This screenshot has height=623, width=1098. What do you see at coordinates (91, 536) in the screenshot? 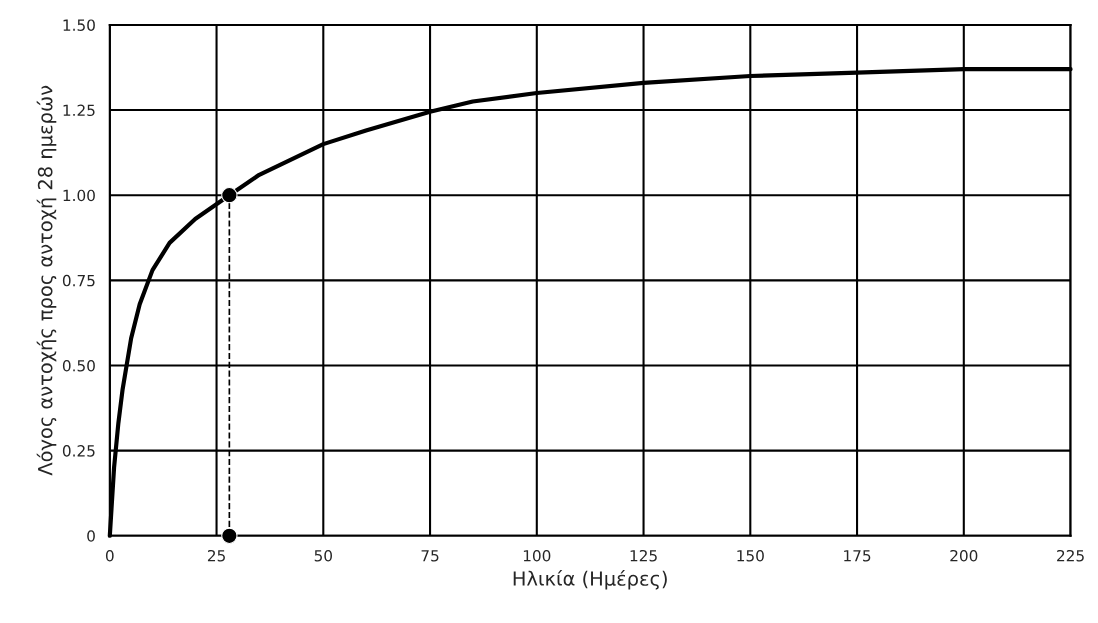
I see `y-tick-label: 0` at bounding box center [91, 536].